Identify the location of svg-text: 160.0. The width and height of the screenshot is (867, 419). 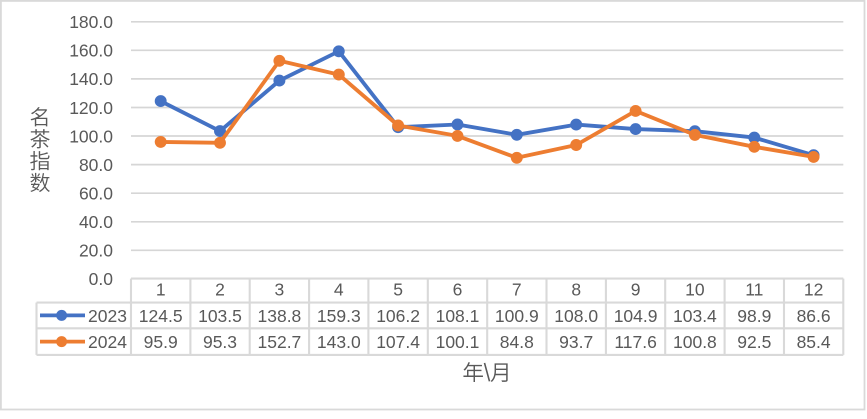
(91, 51).